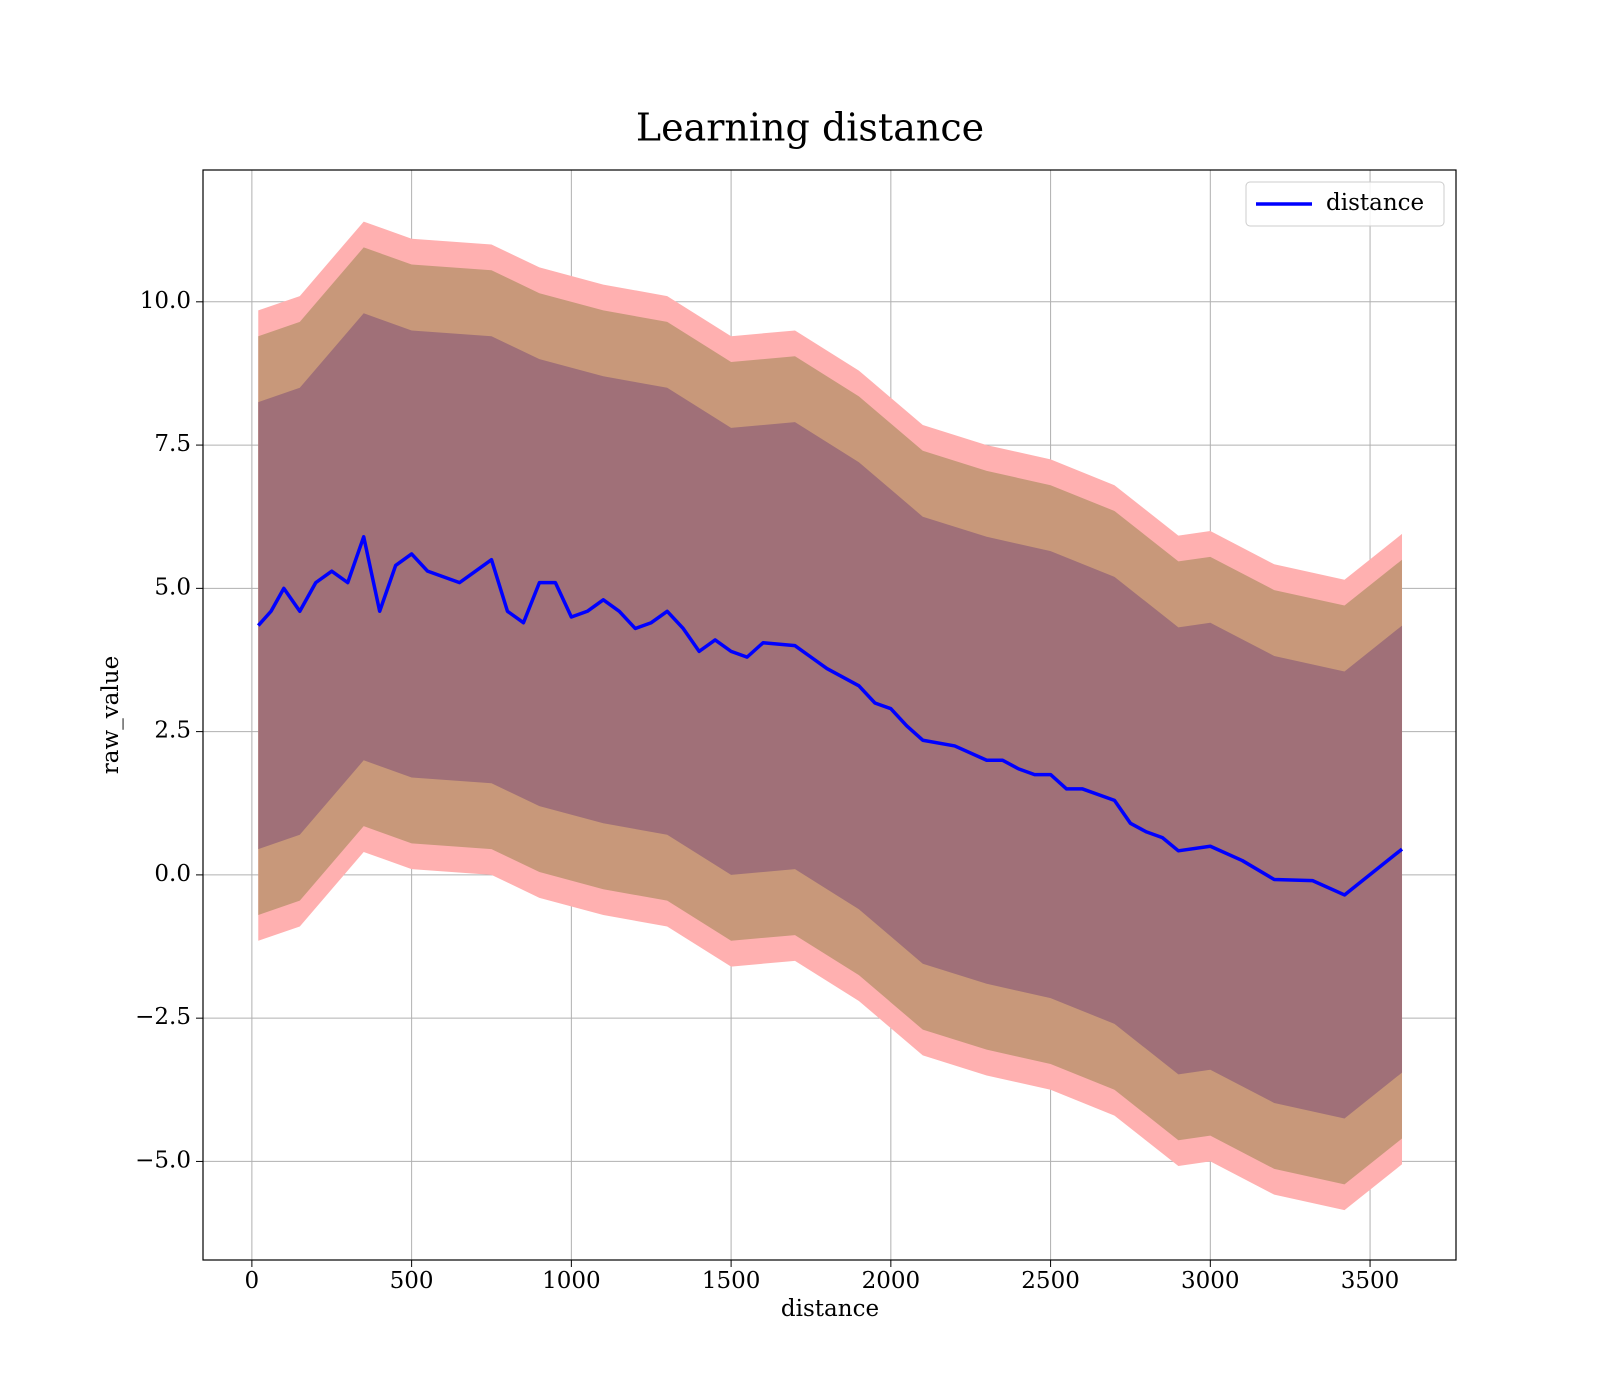 The height and width of the screenshot is (1400, 1600). Describe the element at coordinates (830, 1309) in the screenshot. I see `x-axis-label: distance` at that location.